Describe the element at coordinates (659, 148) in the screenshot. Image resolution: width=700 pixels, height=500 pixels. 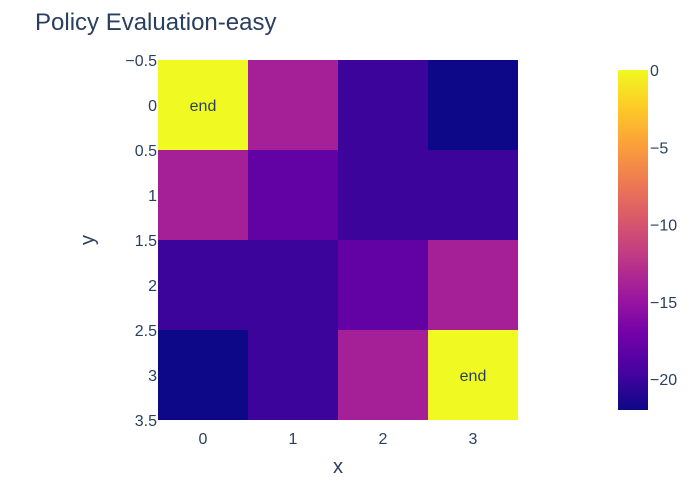
I see `colorbar-tick-label: −5` at that location.